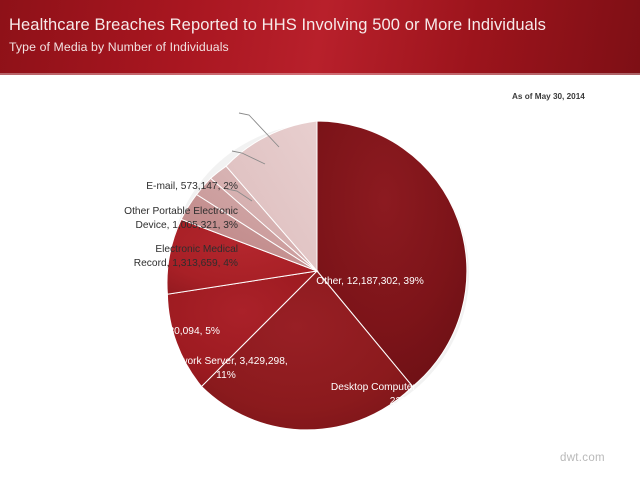 The width and height of the screenshot is (640, 478). I want to click on label-other: Other, 12,187,302, 39%, so click(370, 281).